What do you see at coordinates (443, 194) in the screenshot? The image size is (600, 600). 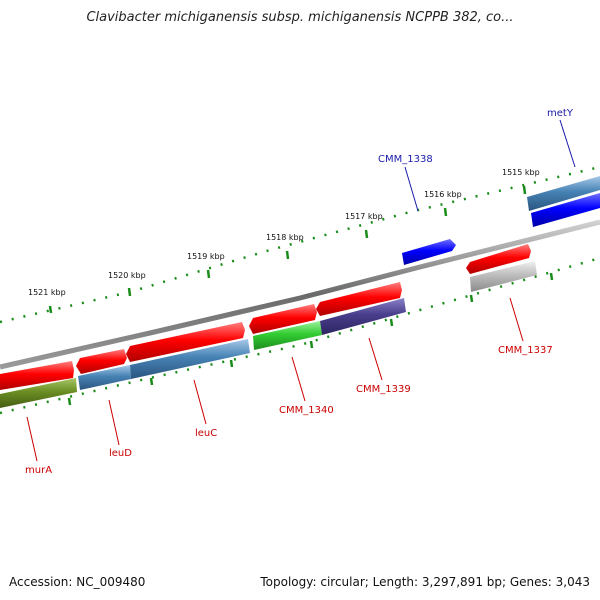 I see `tick-label-1516: 1516 kbp` at bounding box center [443, 194].